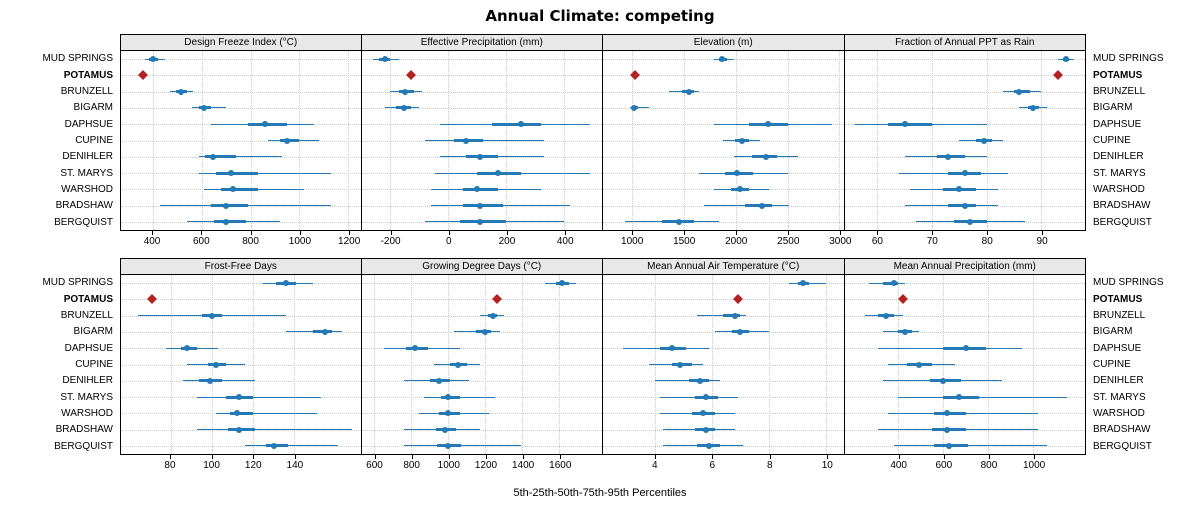  What do you see at coordinates (87, 157) in the screenshot?
I see `station-label: DENIHLER` at bounding box center [87, 157].